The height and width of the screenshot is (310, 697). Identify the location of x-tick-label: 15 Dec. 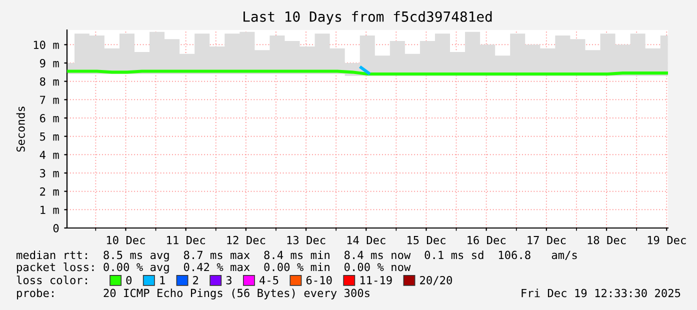
(426, 240).